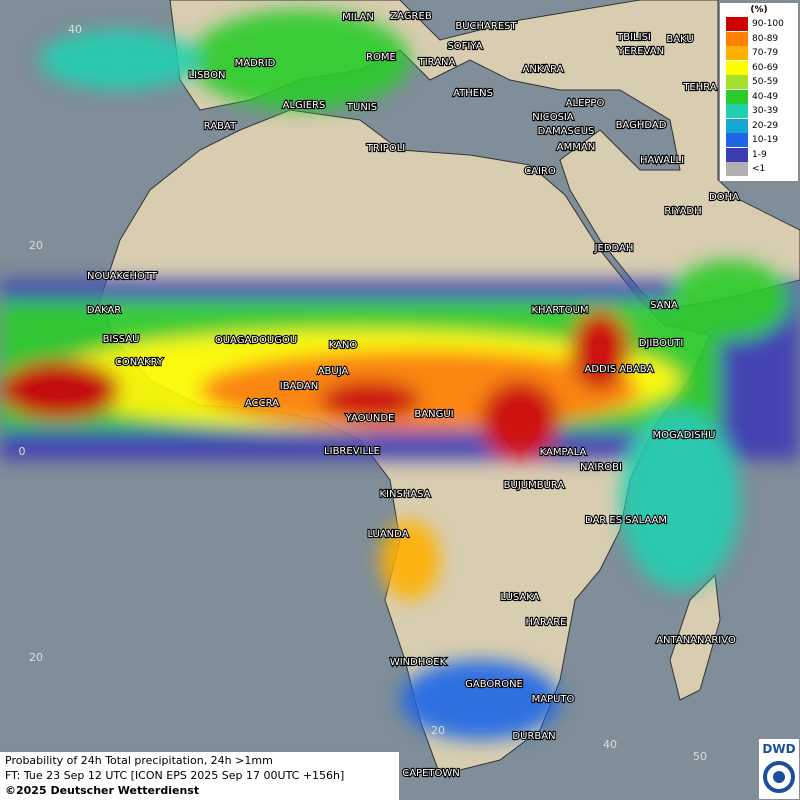 Image resolution: width=800 pixels, height=800 pixels. Describe the element at coordinates (22, 451) in the screenshot. I see `graticule-label: 0` at that location.